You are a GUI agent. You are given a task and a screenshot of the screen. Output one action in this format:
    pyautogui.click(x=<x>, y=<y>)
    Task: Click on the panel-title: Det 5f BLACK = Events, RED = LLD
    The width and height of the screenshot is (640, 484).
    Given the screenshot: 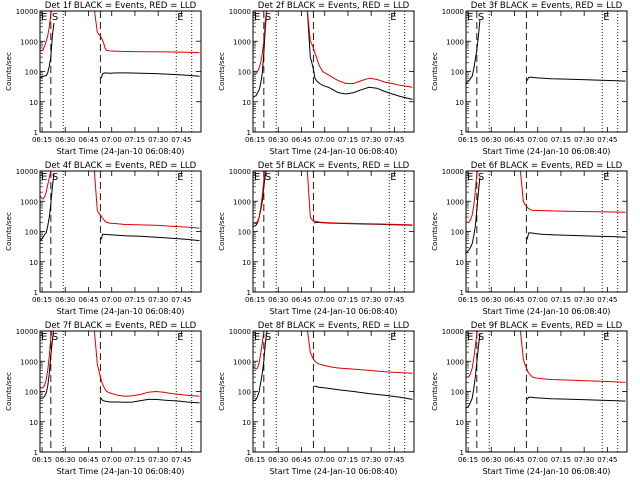 What is the action you would take?
    pyautogui.click(x=334, y=166)
    